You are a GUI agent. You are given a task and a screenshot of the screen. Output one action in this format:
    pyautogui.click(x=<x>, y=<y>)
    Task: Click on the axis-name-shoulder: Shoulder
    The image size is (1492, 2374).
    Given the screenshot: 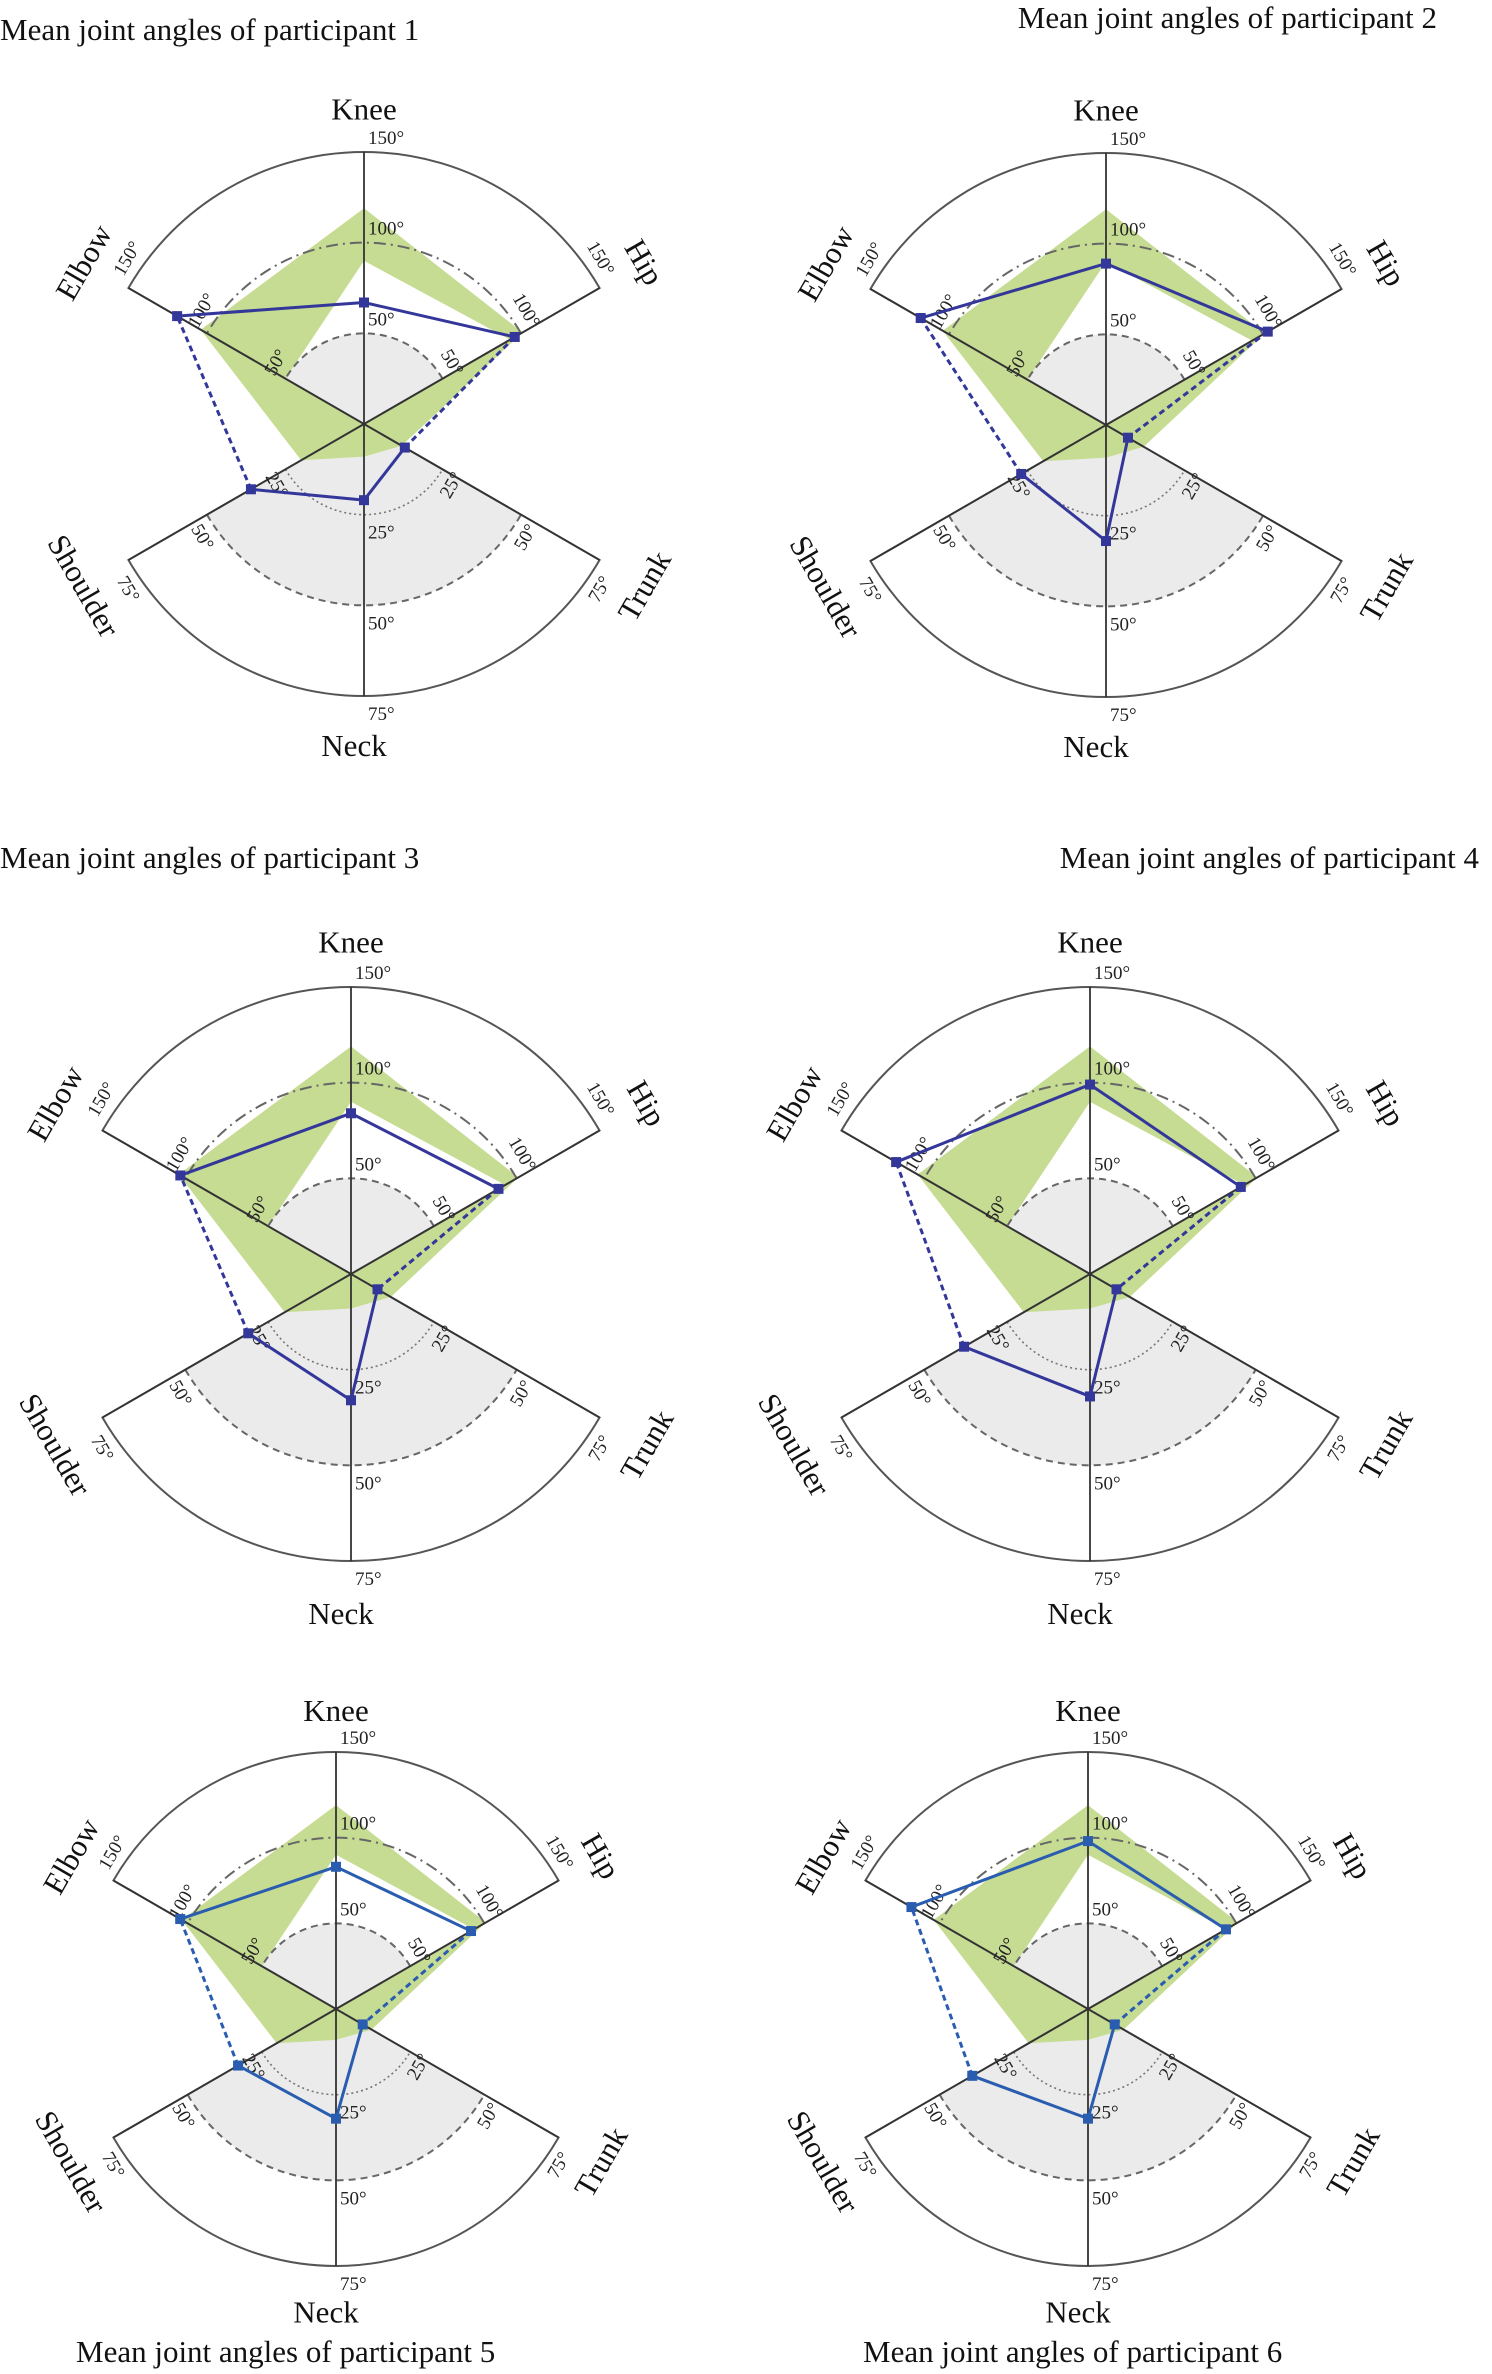 What is the action you would take?
    pyautogui.click(x=55, y=1445)
    